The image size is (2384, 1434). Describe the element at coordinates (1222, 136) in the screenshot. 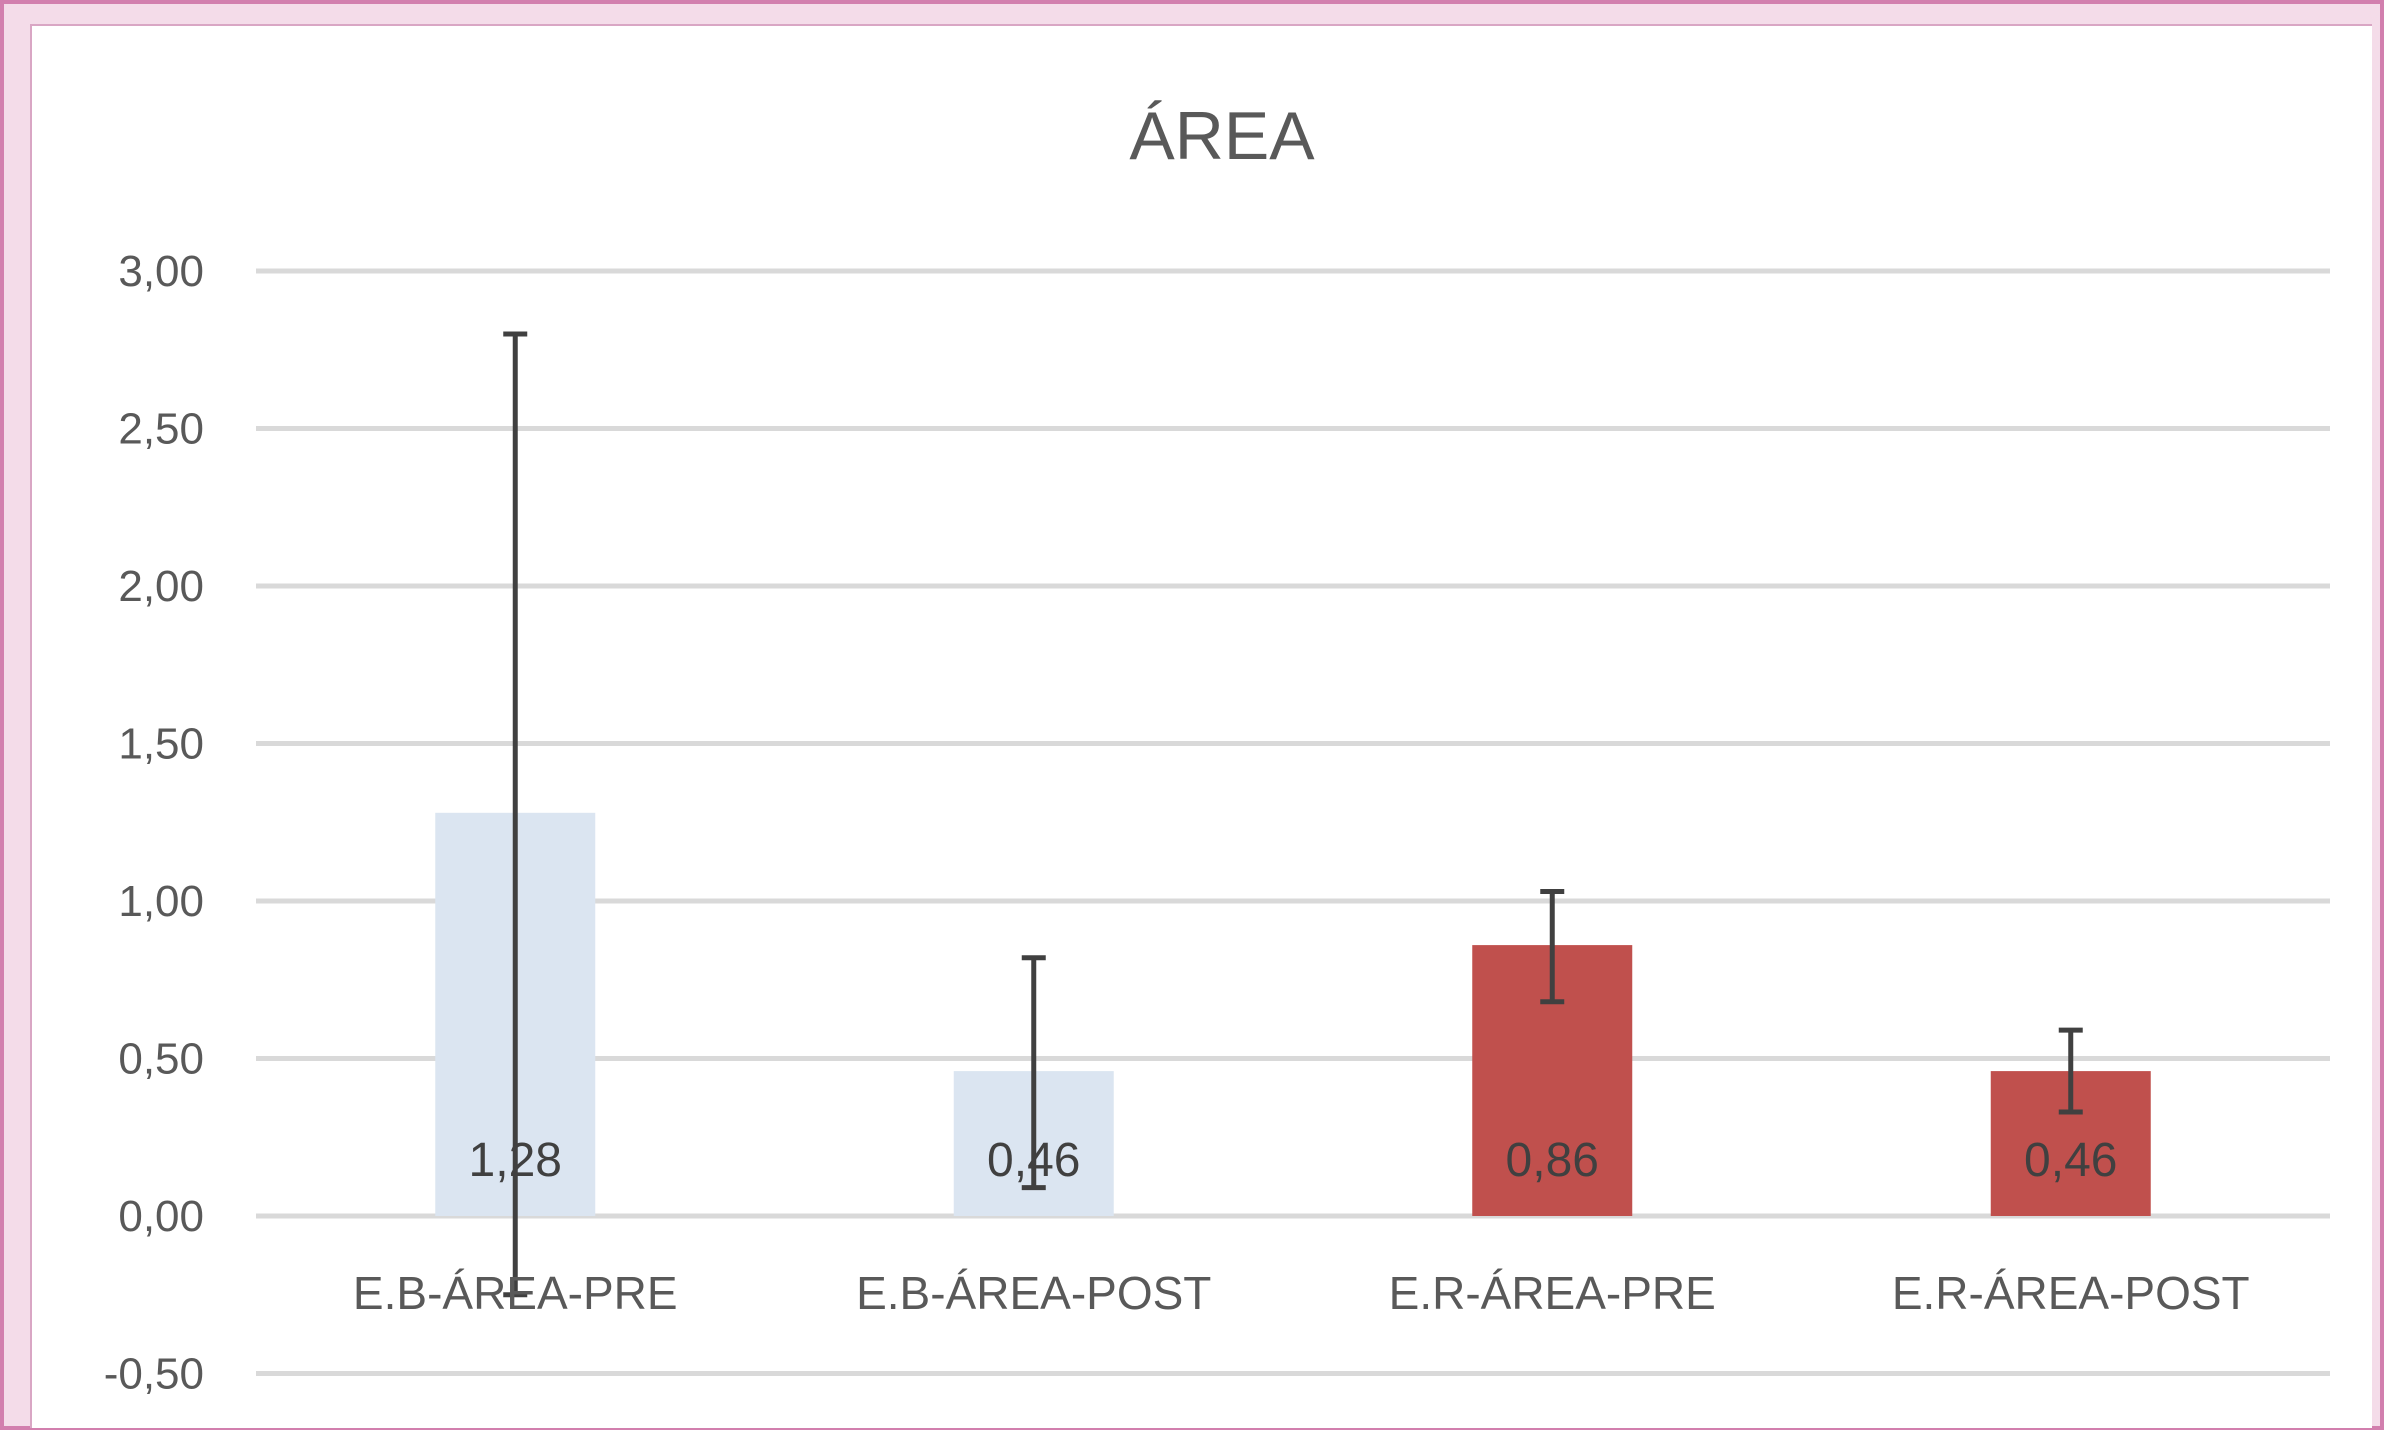

I see `chart-title: ÁREA` at that location.